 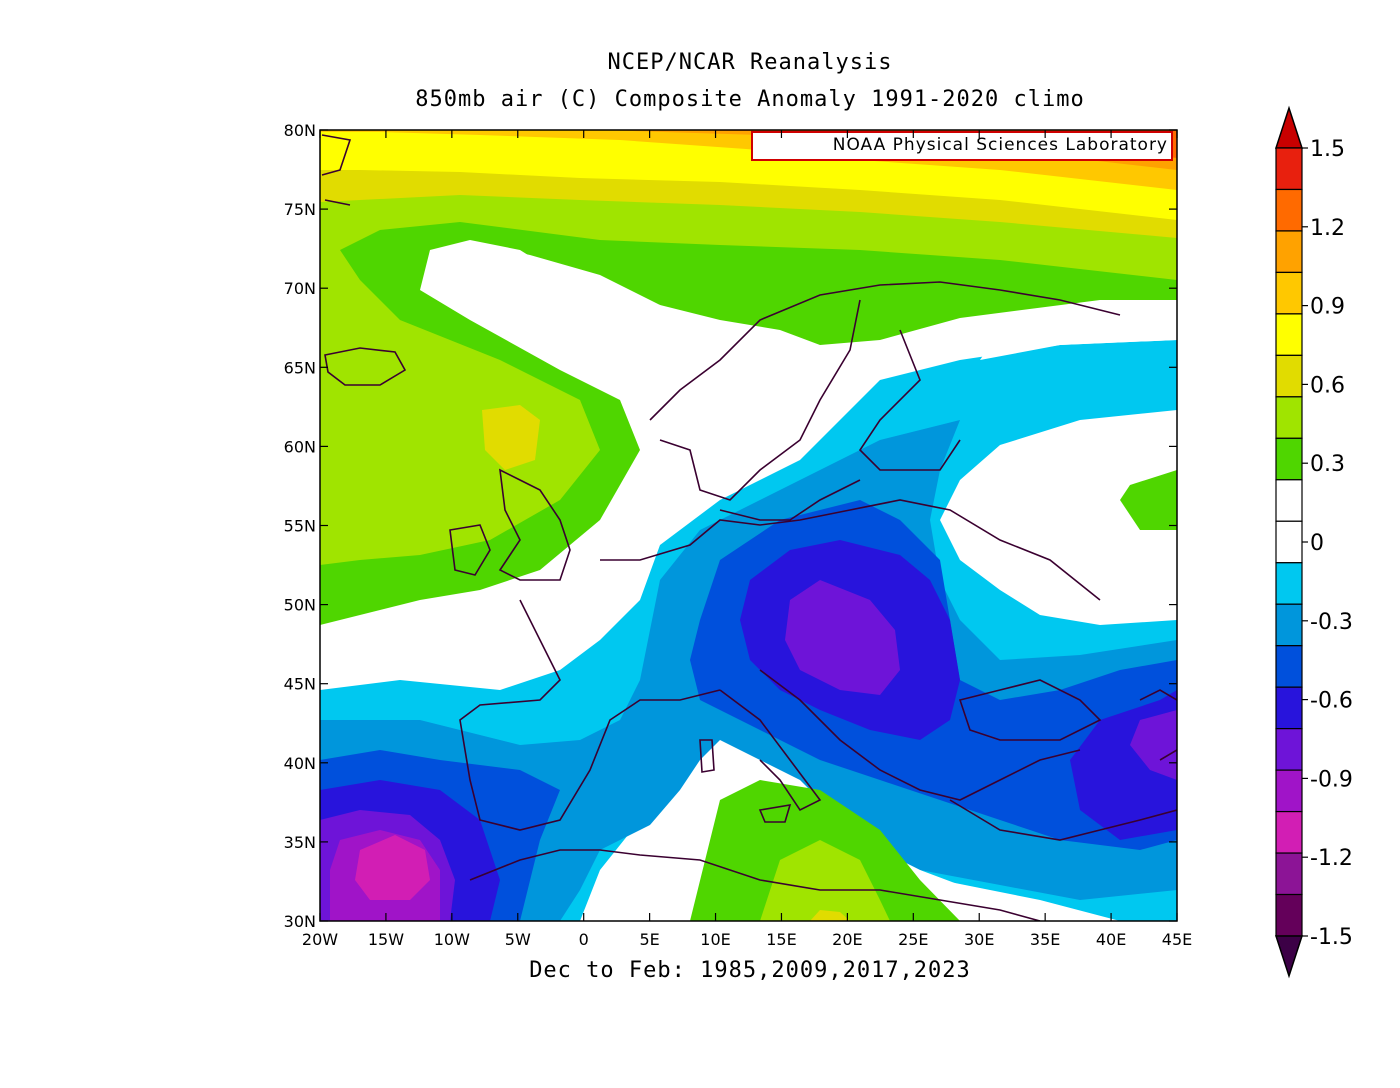 What do you see at coordinates (587, 321) in the screenshot?
I see `neutral-hole-north` at bounding box center [587, 321].